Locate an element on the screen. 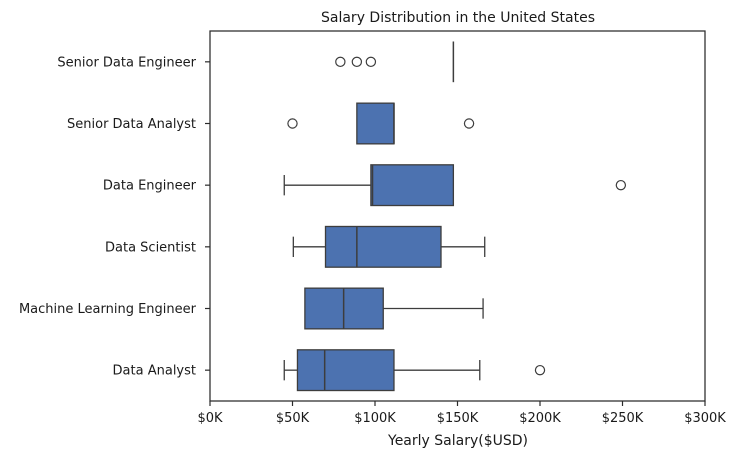 Image resolution: width=737 pixels, height=459 pixels. x-axis: $0K $50K $100K $150K $200K $250K $300K is located at coordinates (461, 413).